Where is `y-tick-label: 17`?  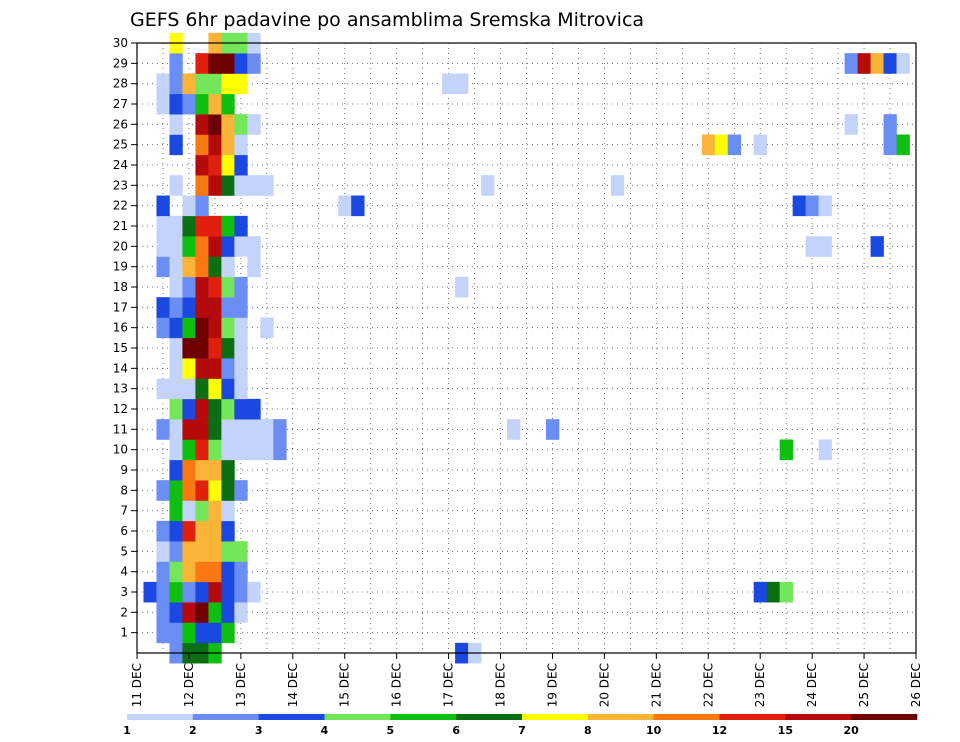 y-tick-label: 17 is located at coordinates (120, 307).